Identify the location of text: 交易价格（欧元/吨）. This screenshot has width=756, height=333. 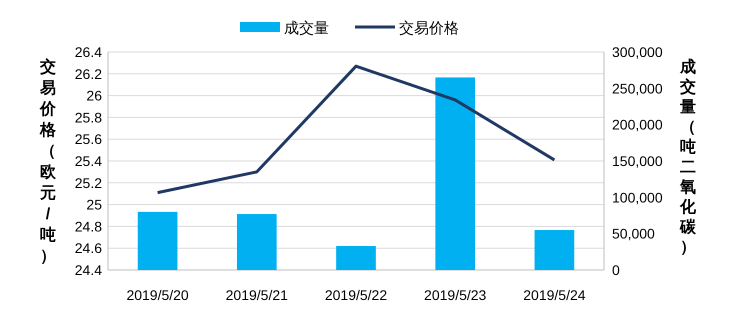
(48, 162).